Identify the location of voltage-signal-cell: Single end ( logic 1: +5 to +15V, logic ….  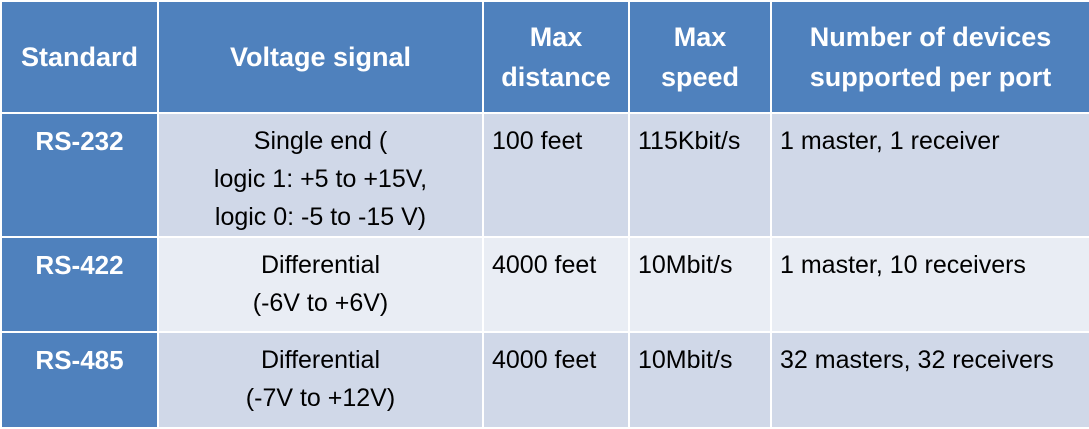
(320, 175).